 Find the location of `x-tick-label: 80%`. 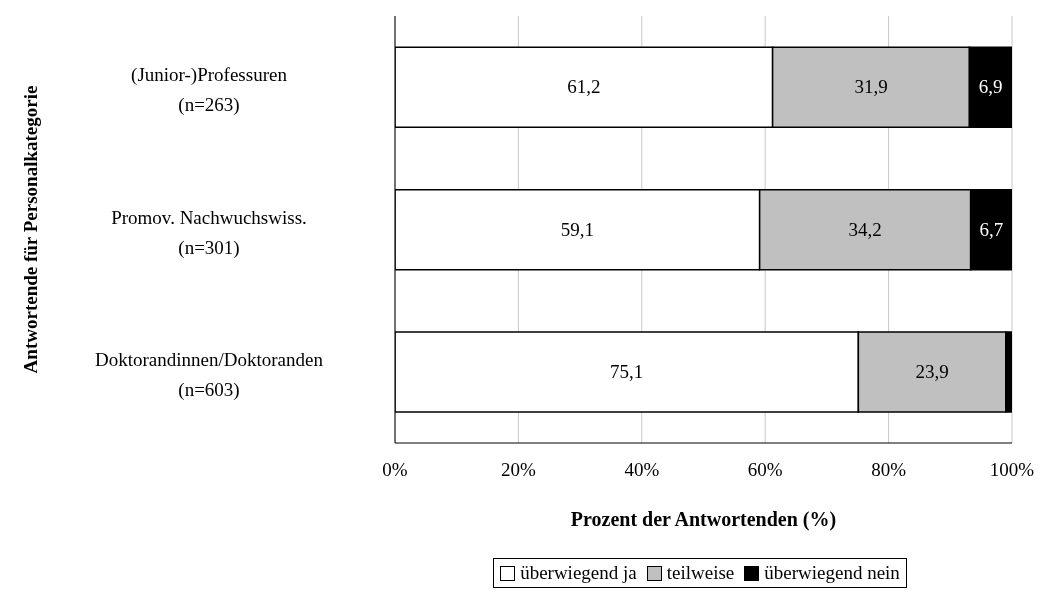

x-tick-label: 80% is located at coordinates (889, 470).